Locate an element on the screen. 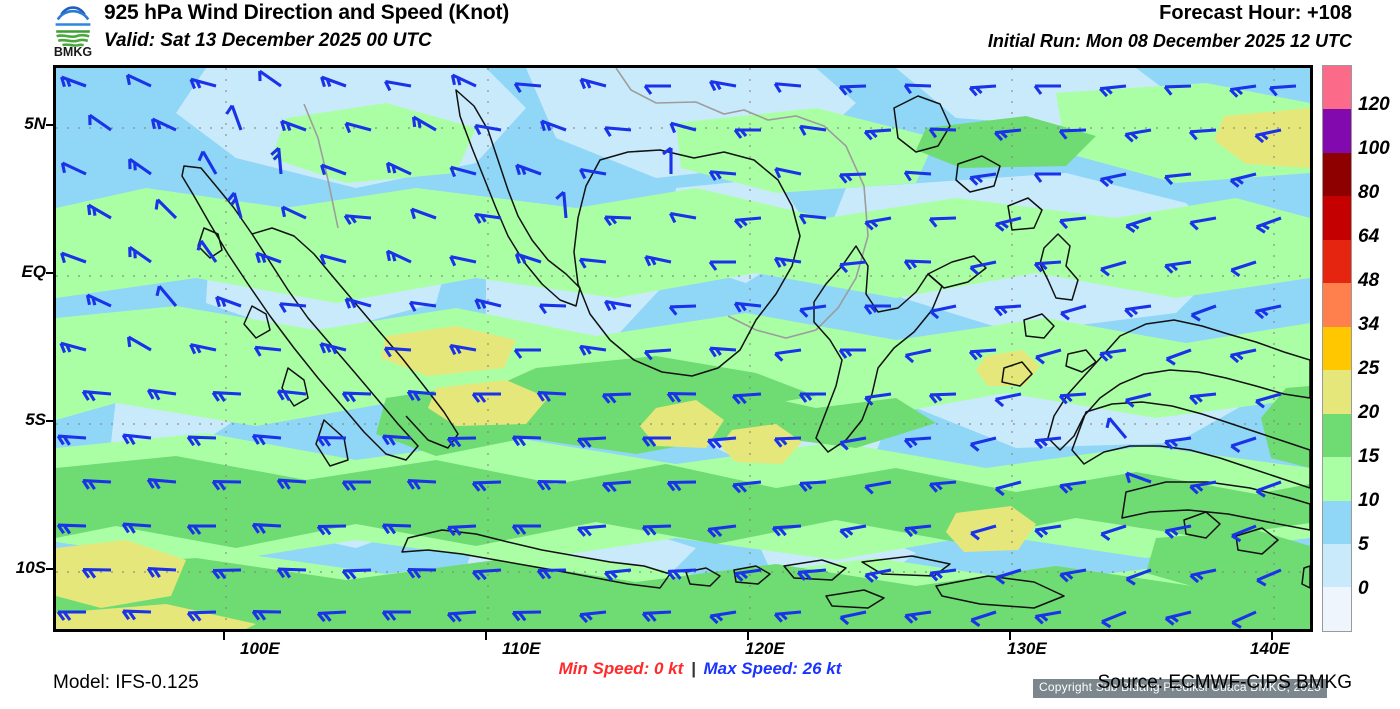 Image resolution: width=1400 pixels, height=709 pixels. colorbar-label-15: 15 is located at coordinates (1369, 456).